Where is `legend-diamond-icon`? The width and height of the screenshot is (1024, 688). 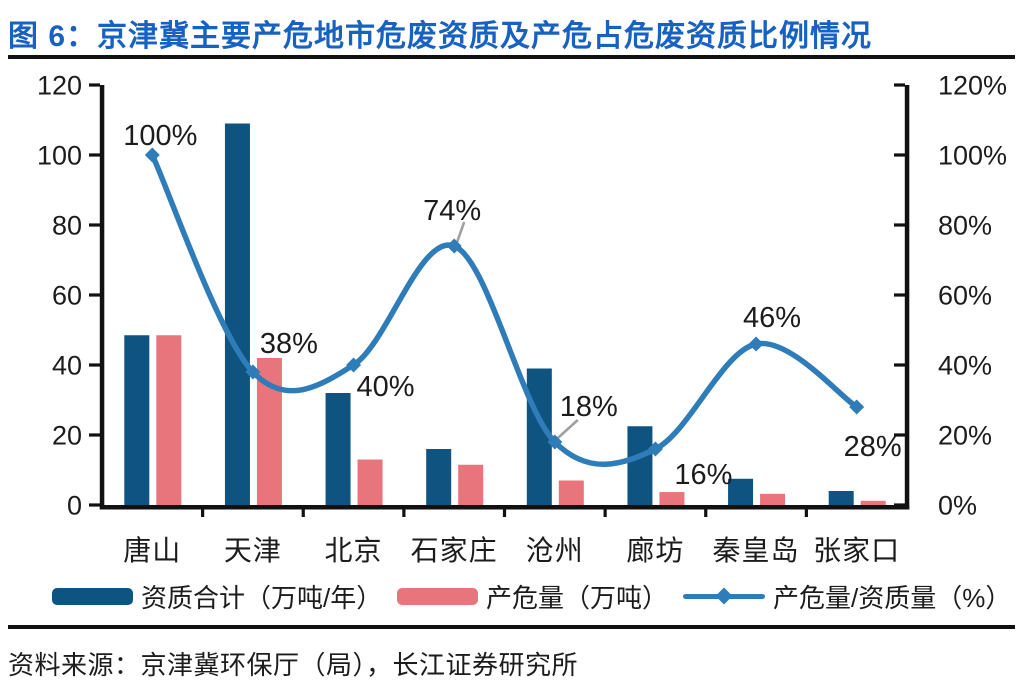 legend-diamond-icon is located at coordinates (724, 596).